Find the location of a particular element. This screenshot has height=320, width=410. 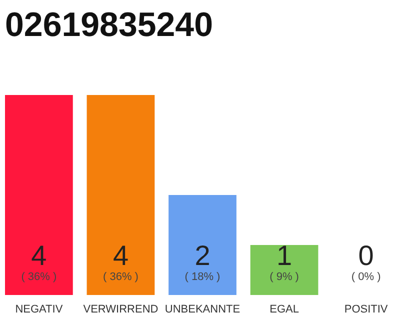

chart-title: 02619835240 is located at coordinates (109, 25).